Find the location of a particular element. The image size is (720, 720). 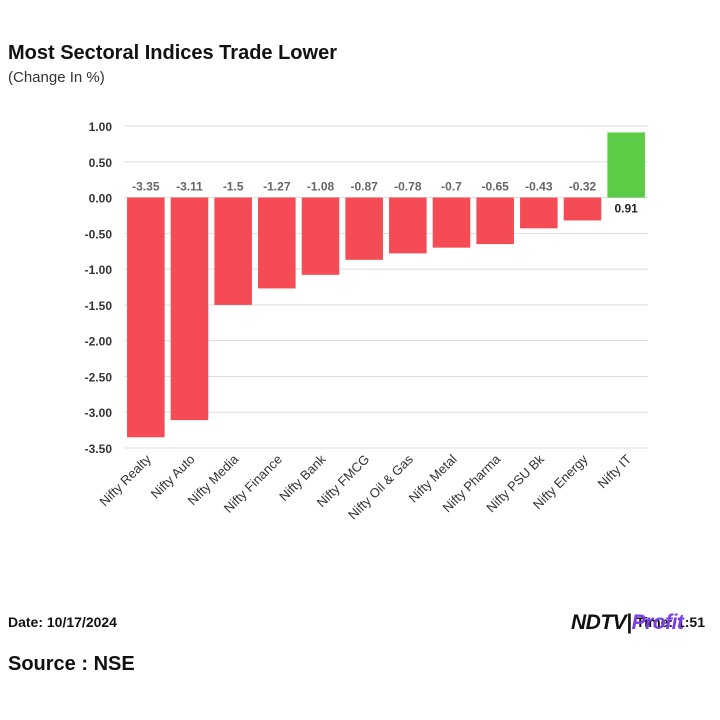

y-tick-label: -1.50 is located at coordinates (99, 306).